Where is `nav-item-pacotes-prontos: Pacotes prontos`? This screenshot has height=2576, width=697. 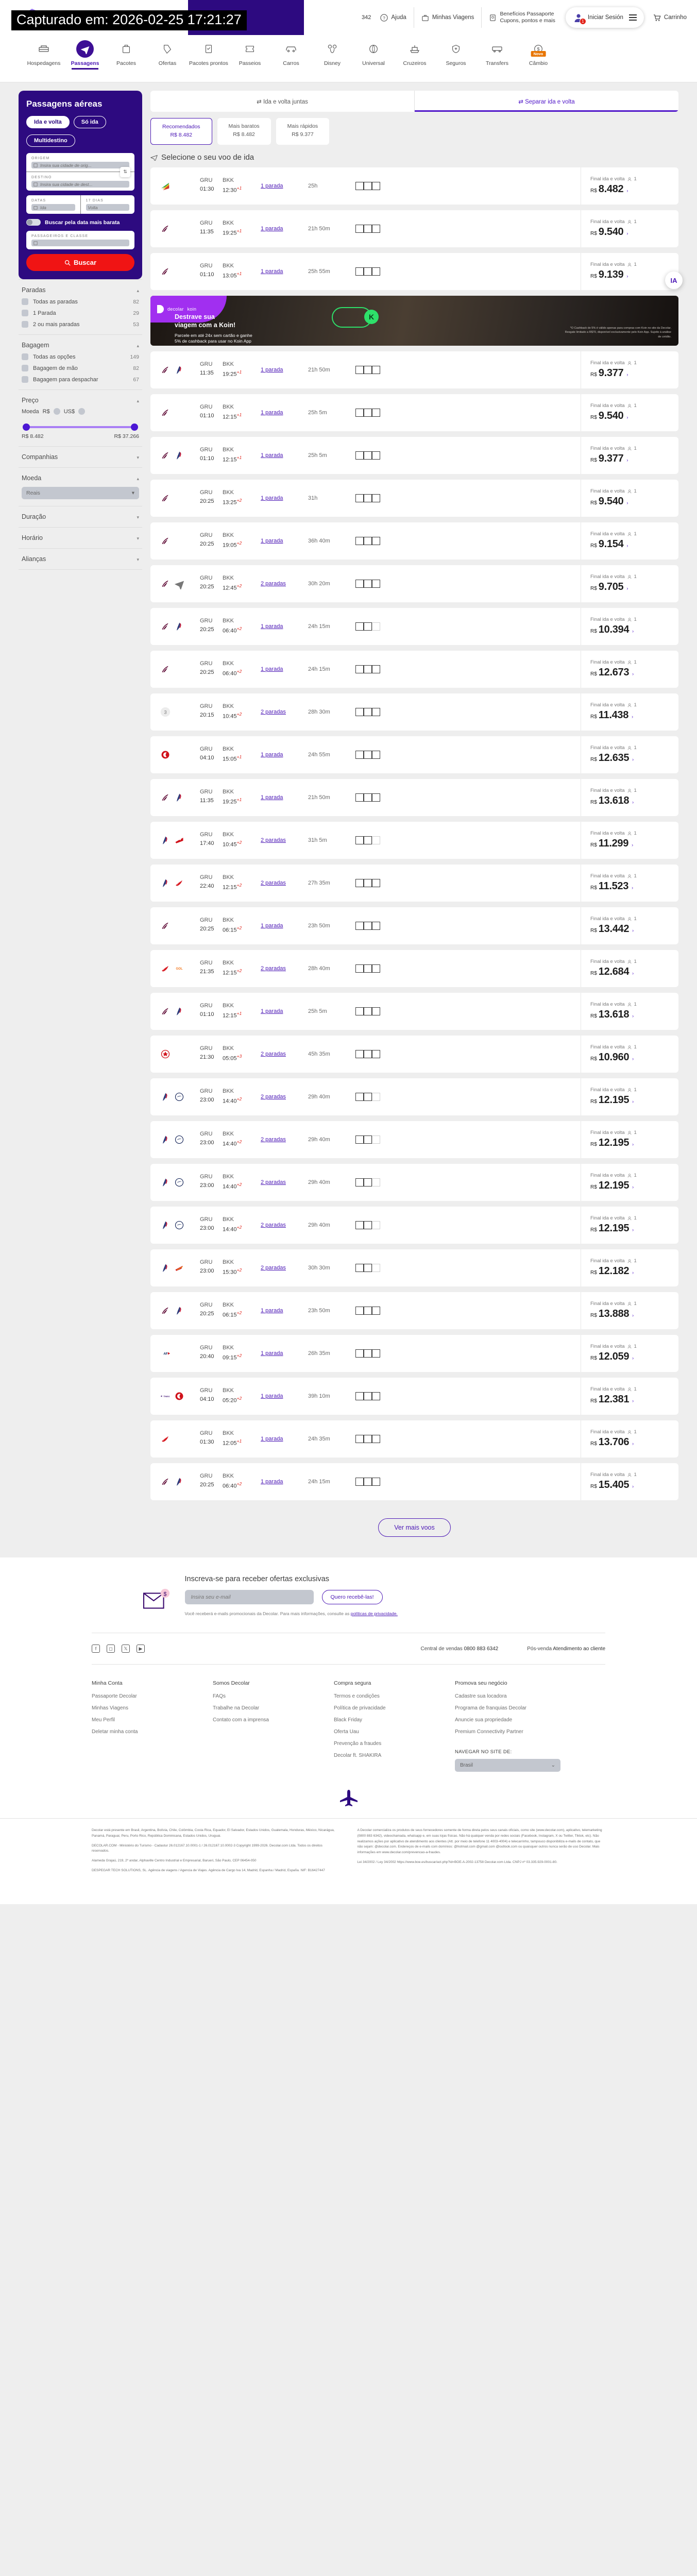 nav-item-pacotes-prontos: Pacotes prontos is located at coordinates (208, 52).